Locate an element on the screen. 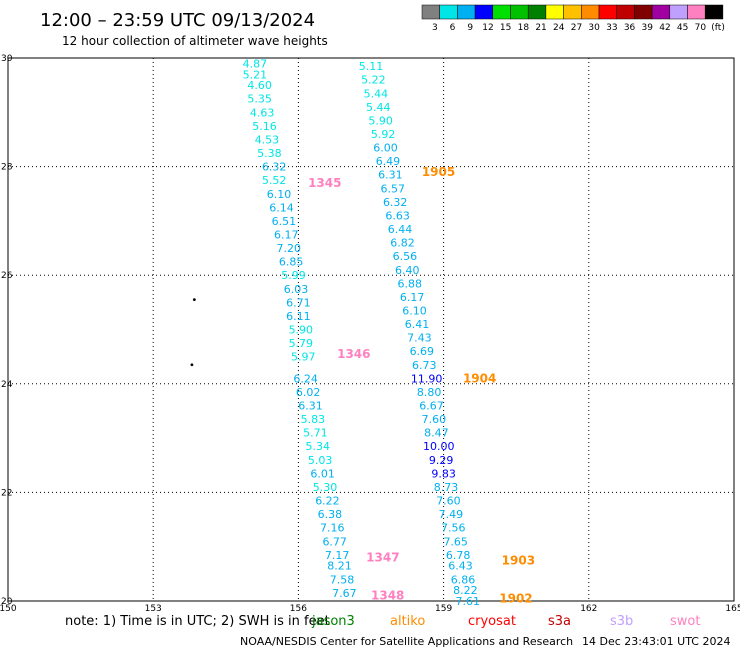 This screenshot has height=650, width=740. wave-height-value: 7.49 is located at coordinates (451, 514).